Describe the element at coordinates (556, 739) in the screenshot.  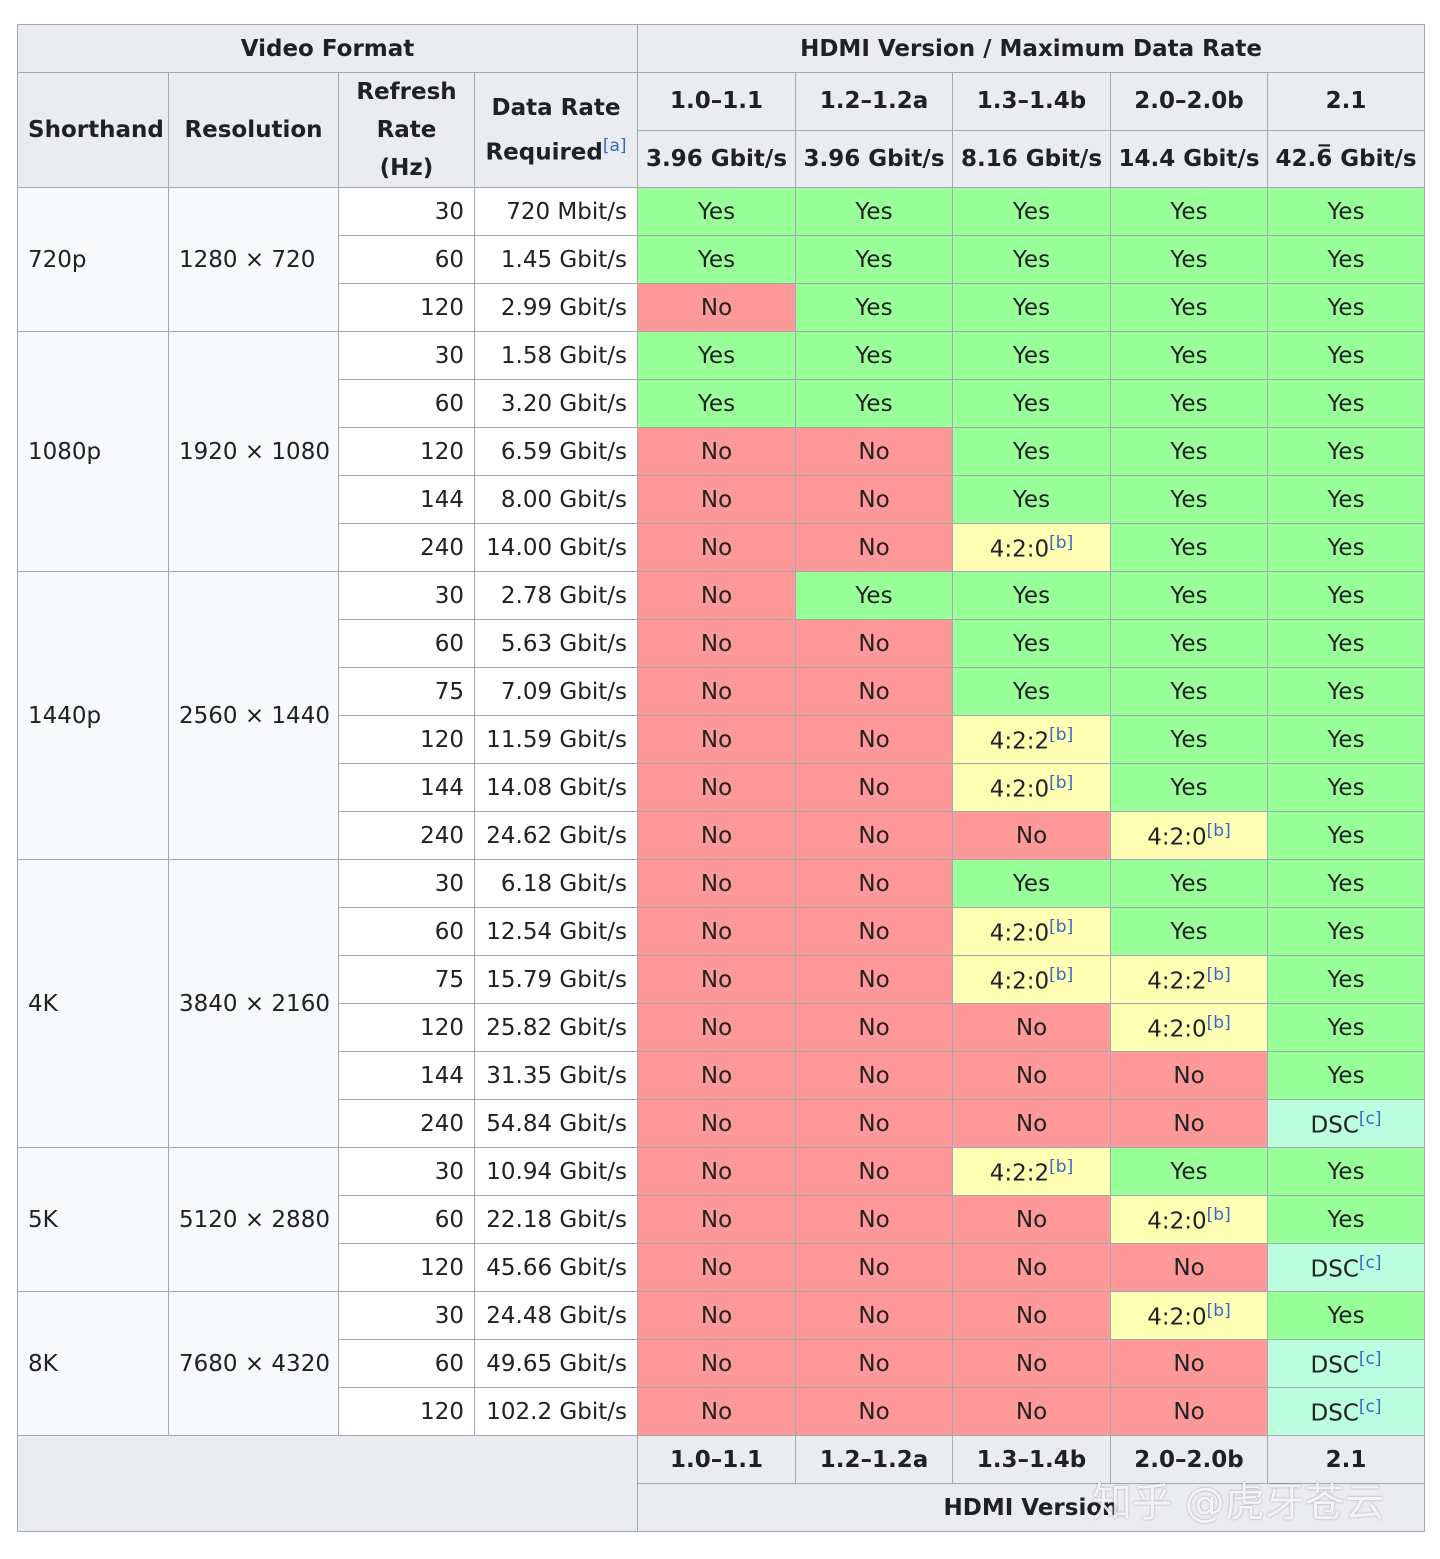
I see `rate-cell: 11.59 Gbit/s` at that location.